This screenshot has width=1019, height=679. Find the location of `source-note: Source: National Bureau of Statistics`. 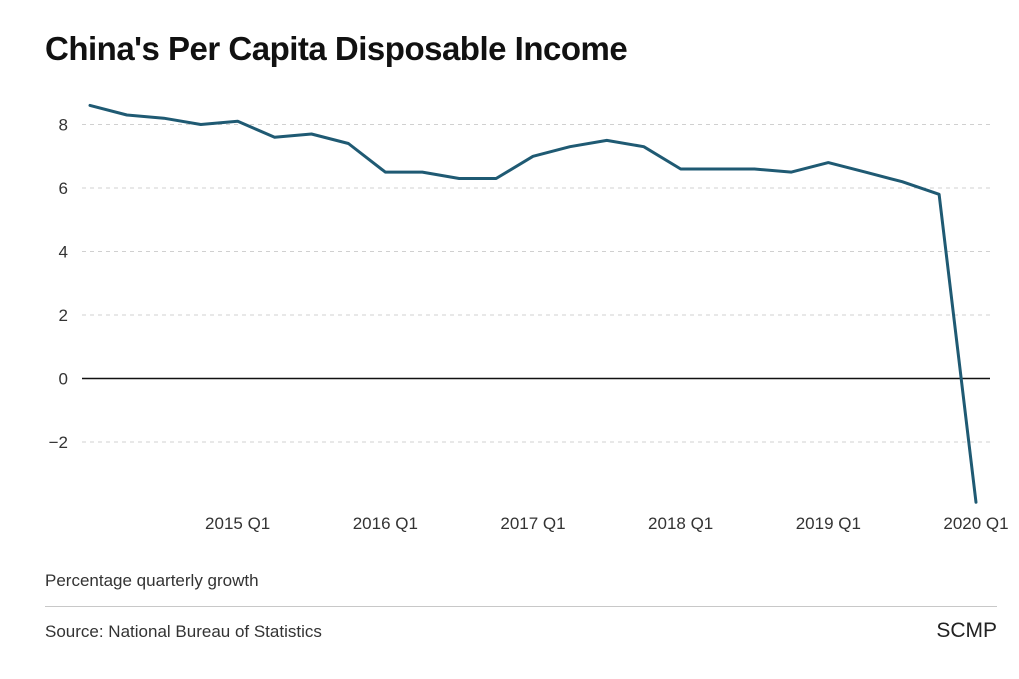

source-note: Source: National Bureau of Statistics is located at coordinates (183, 631).